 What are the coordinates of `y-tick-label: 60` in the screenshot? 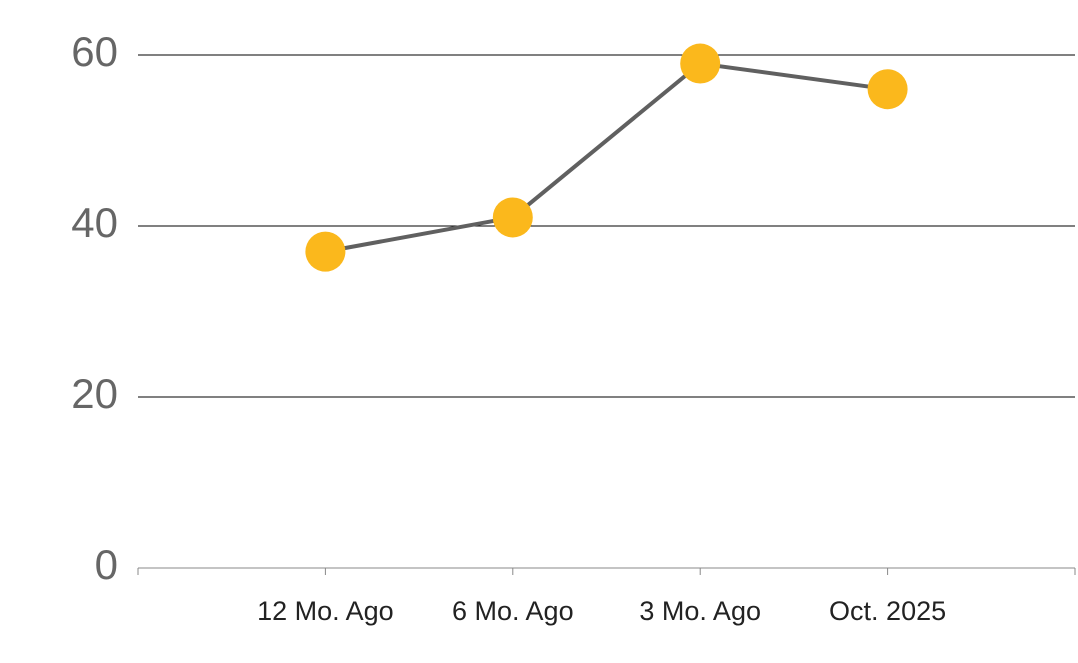 It's located at (94, 51).